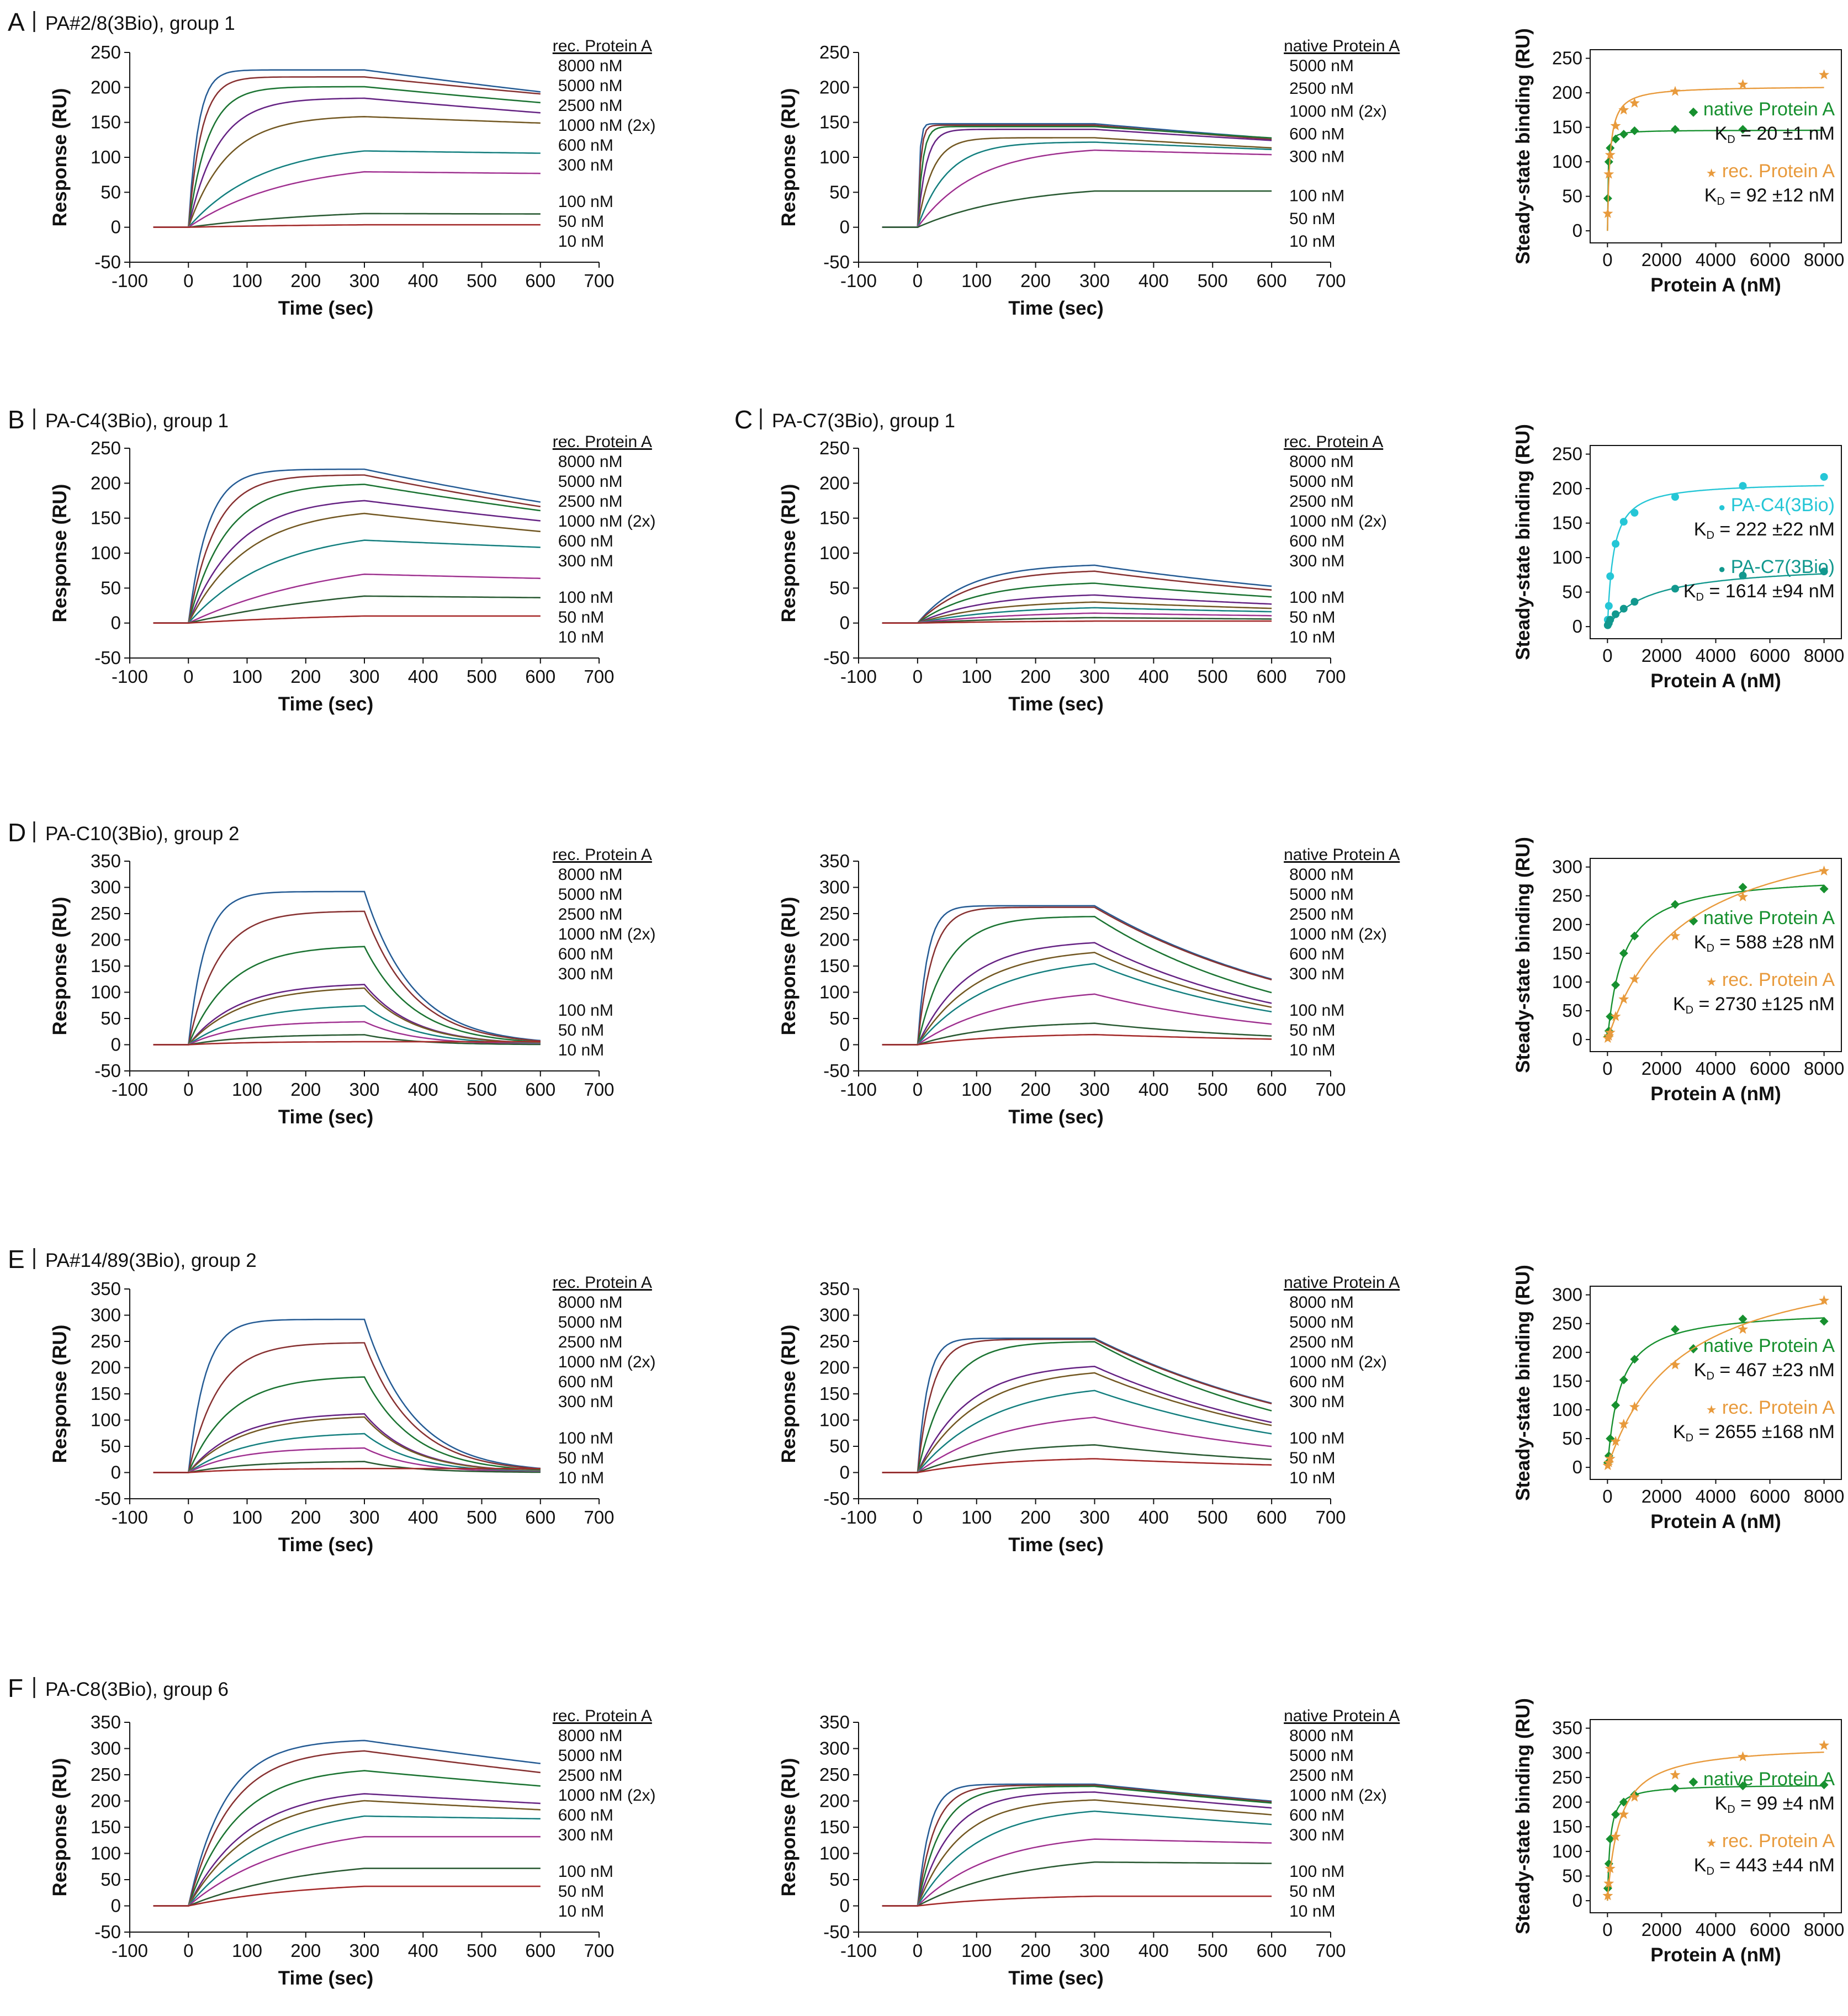 This screenshot has width=1848, height=2016. I want to click on concentration-heading: rec. Protein A, so click(603, 46).